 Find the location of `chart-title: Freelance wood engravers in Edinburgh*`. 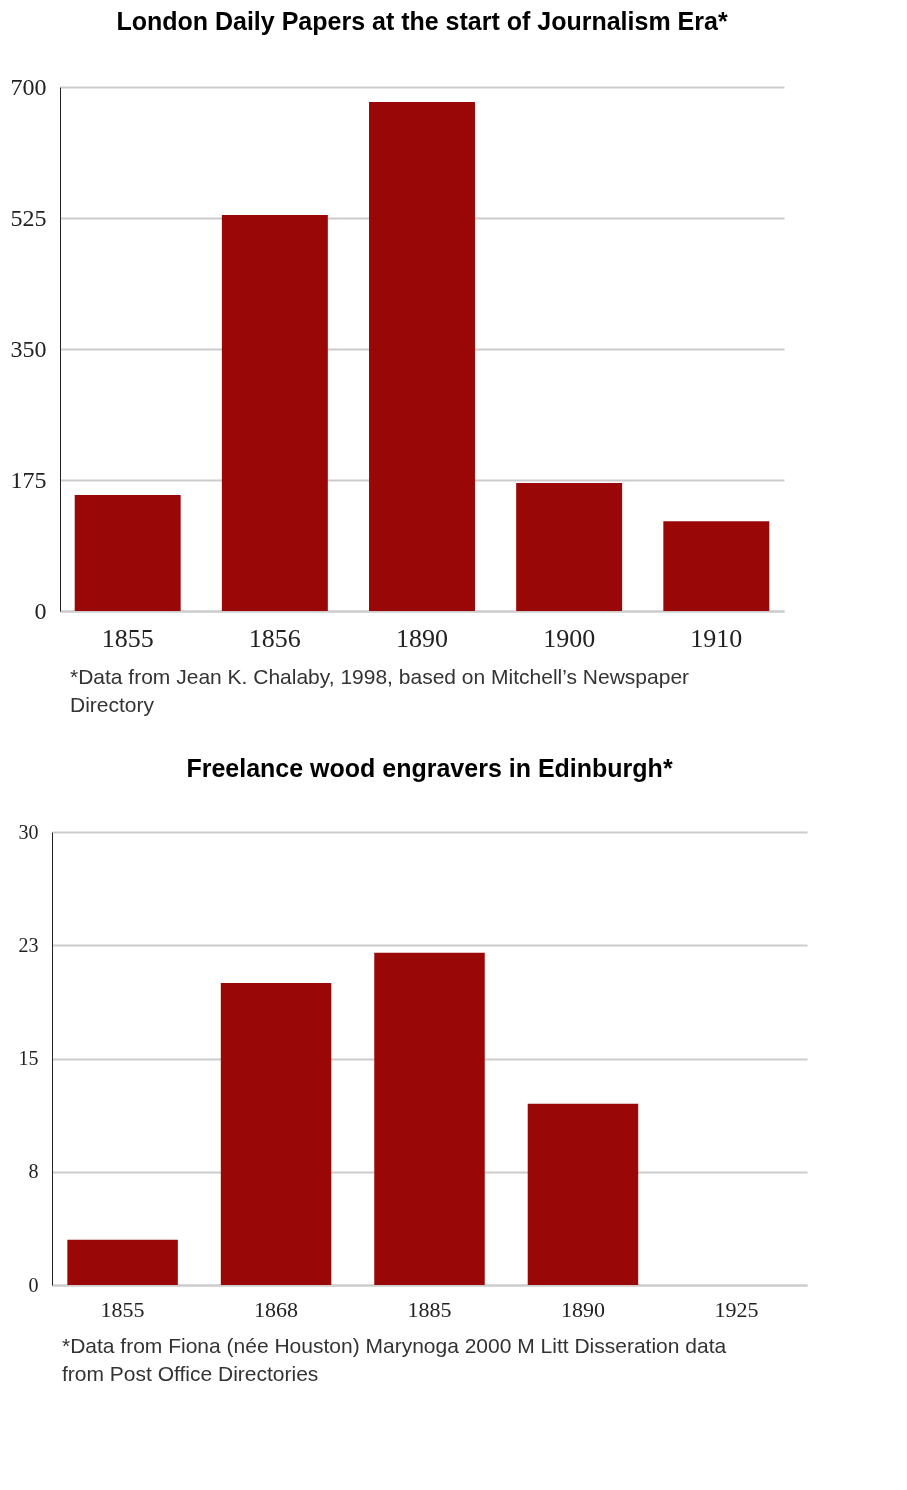

chart-title: Freelance wood engravers in Edinburgh* is located at coordinates (429, 768).